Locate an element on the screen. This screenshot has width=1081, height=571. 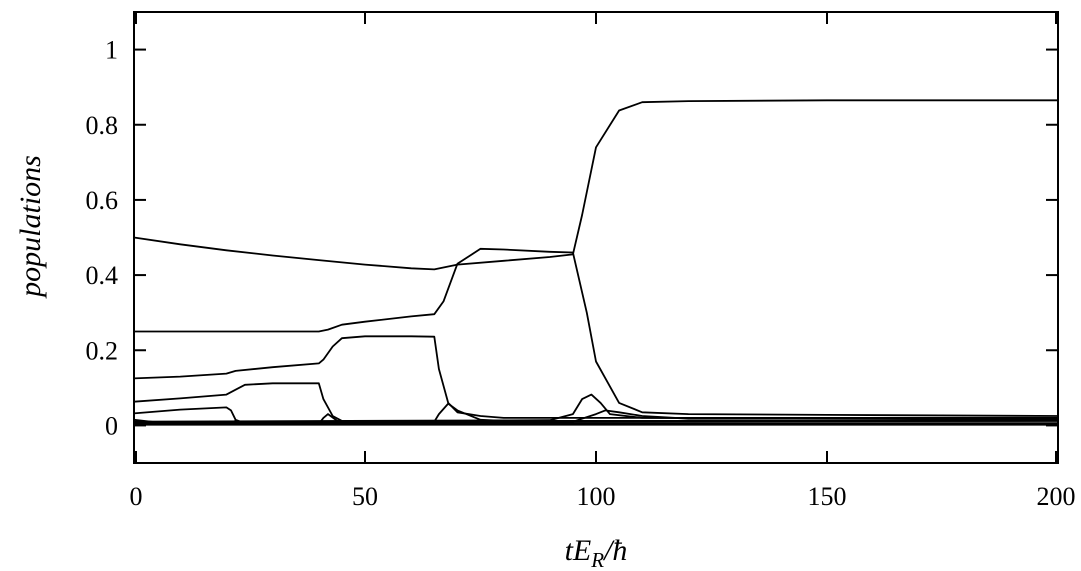
y-tick-label-0.2: 0.2 is located at coordinates (102, 350).